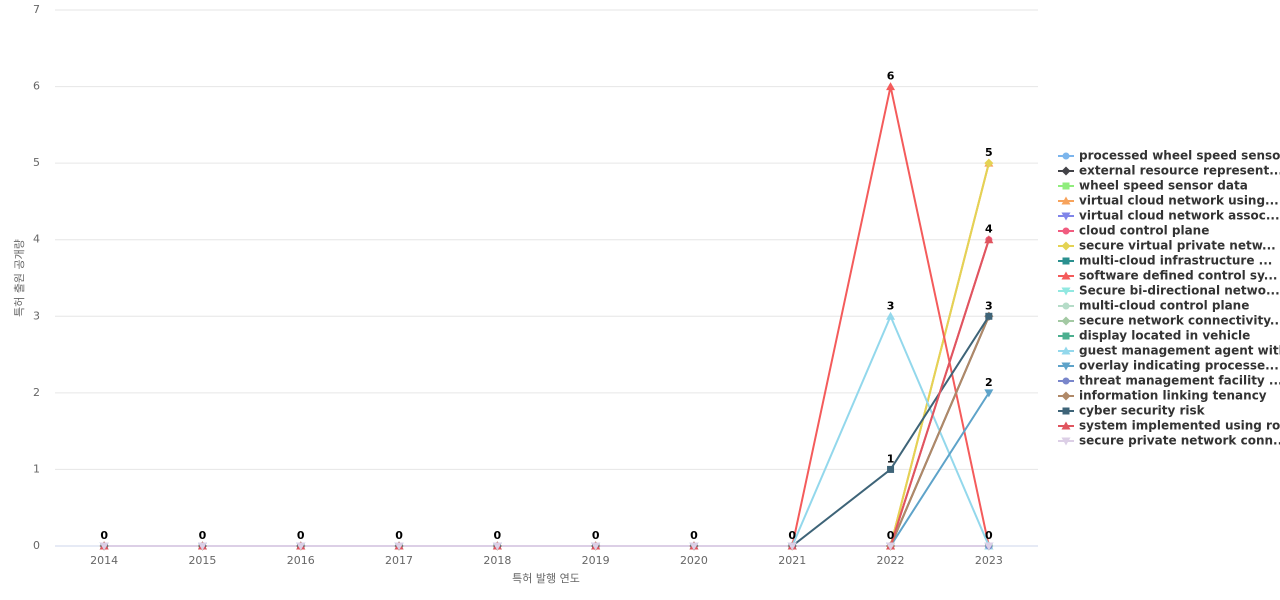  Describe the element at coordinates (1142, 411) in the screenshot. I see `legend-label: cyber security risk` at that location.